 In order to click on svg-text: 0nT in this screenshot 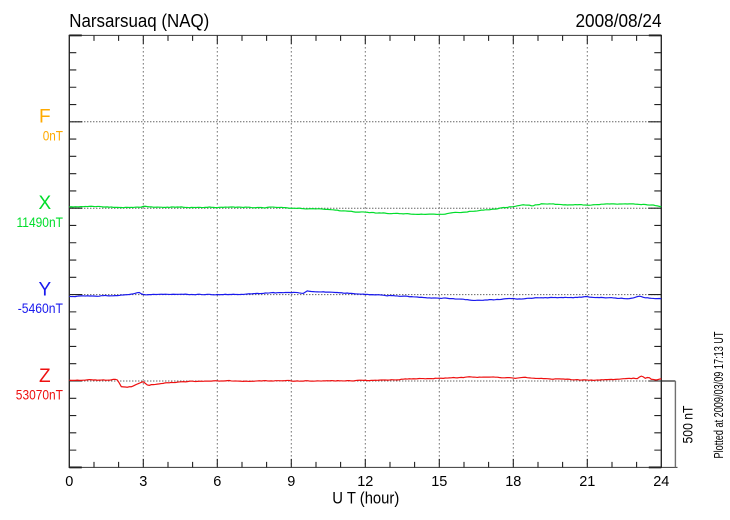, I will do `click(53, 135)`.